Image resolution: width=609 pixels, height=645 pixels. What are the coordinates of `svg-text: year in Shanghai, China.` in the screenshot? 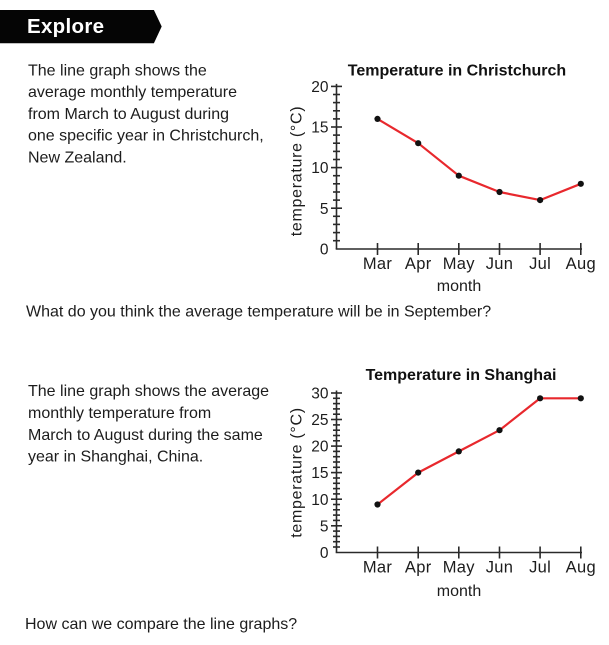 It's located at (115, 457).